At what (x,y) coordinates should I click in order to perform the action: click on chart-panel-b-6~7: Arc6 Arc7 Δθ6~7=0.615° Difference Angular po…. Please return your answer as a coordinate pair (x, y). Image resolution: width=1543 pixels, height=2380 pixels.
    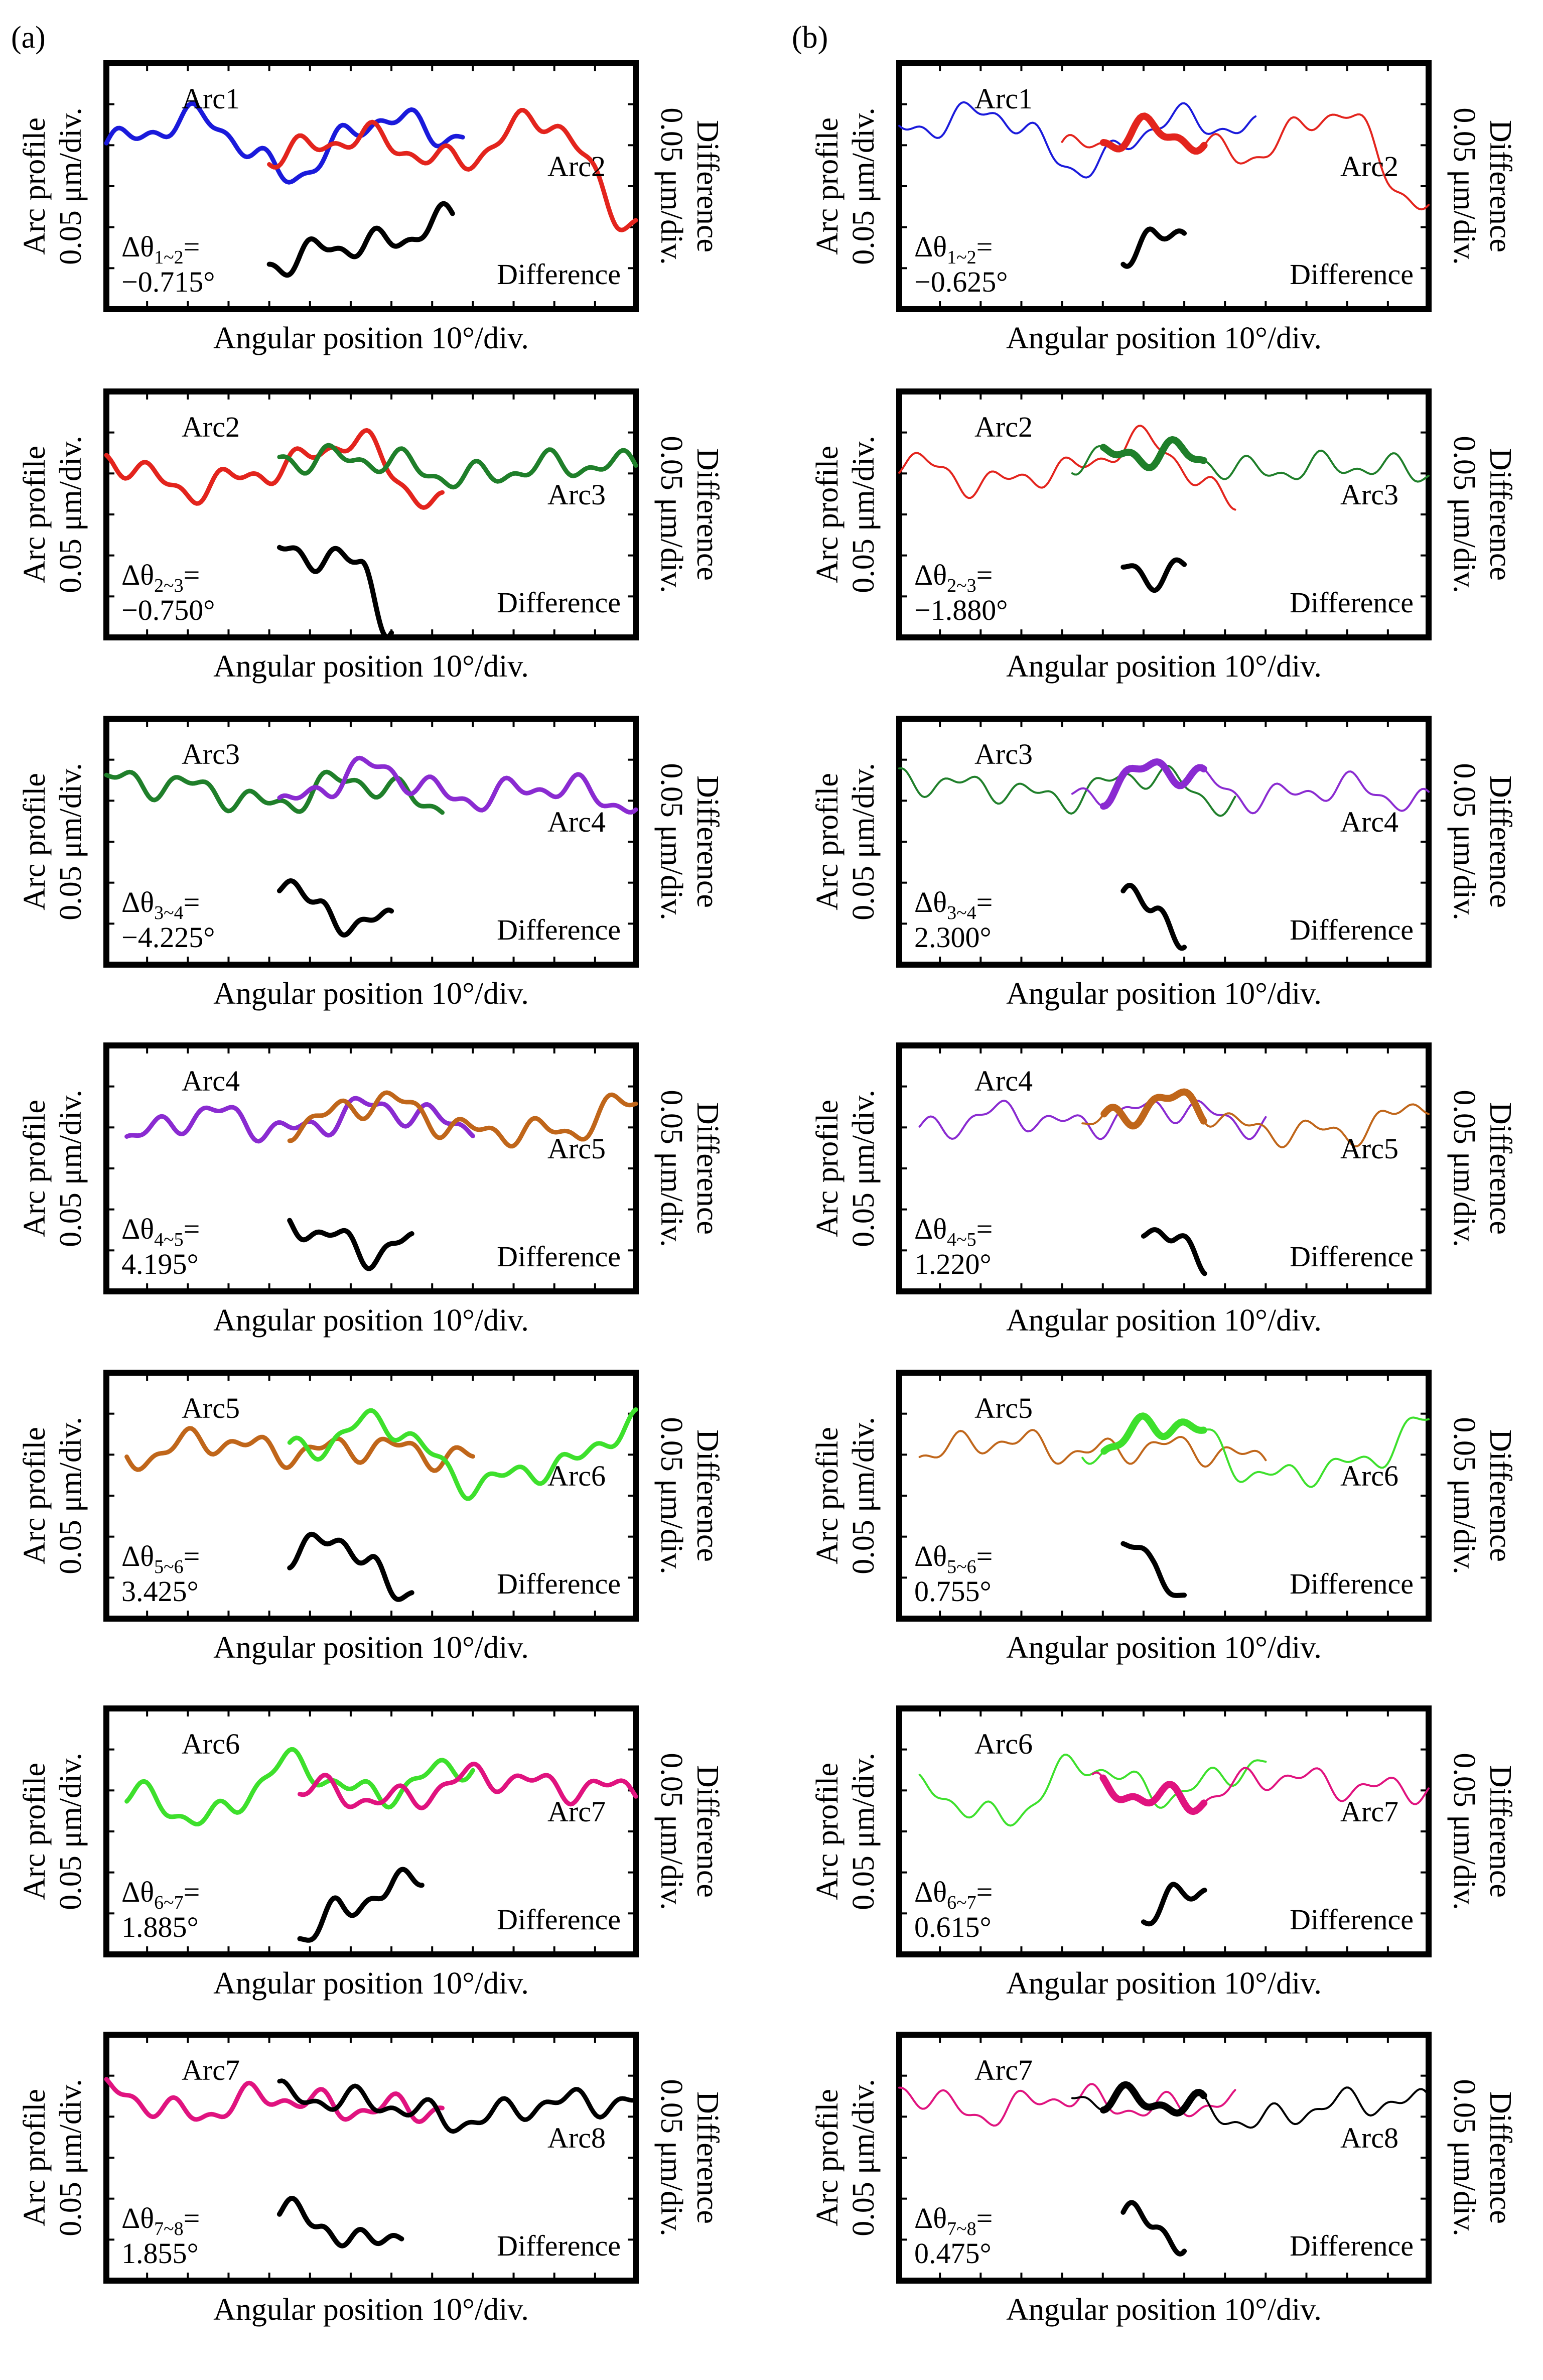
    Looking at the image, I should click on (1164, 1853).